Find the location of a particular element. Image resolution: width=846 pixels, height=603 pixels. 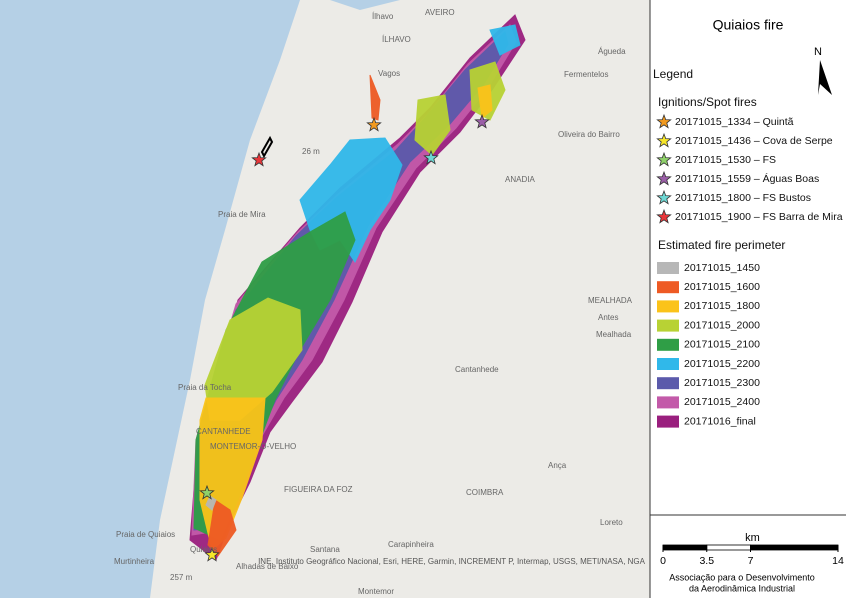

lagoon is located at coordinates (365, 5).